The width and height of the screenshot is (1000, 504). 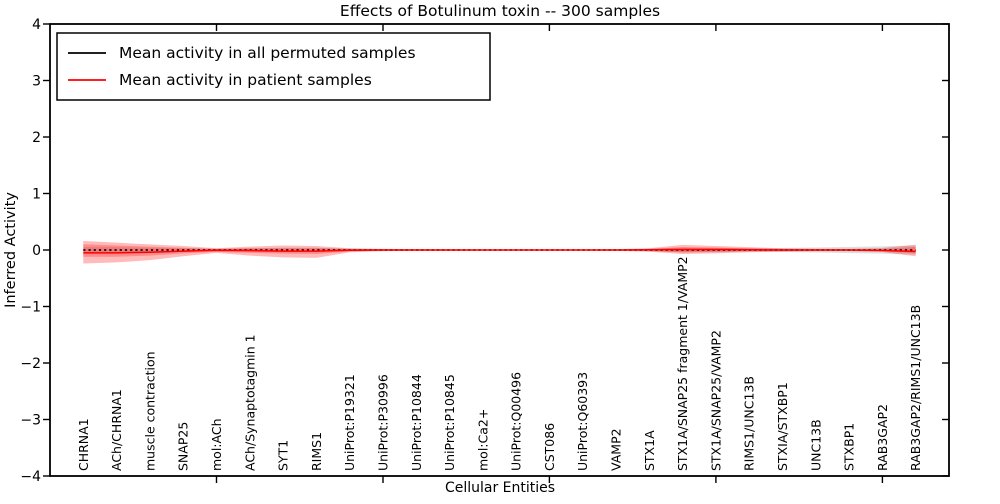 What do you see at coordinates (316, 451) in the screenshot?
I see `x-tick-label: RIMS1` at bounding box center [316, 451].